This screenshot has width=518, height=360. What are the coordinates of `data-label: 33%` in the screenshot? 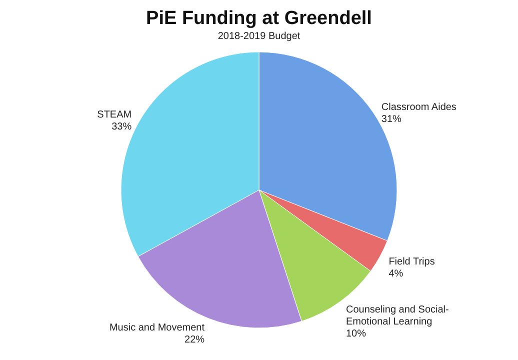 It's located at (122, 127).